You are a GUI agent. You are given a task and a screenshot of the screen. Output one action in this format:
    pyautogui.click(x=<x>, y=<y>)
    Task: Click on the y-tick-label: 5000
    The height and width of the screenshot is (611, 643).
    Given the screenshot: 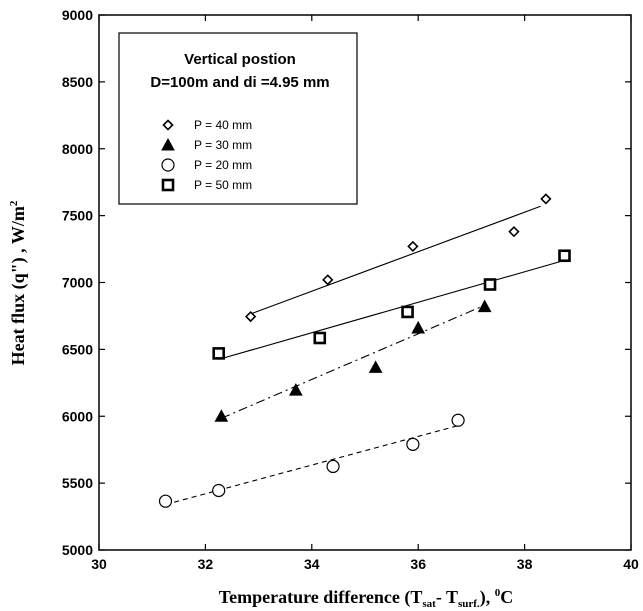 What is the action you would take?
    pyautogui.click(x=77, y=550)
    